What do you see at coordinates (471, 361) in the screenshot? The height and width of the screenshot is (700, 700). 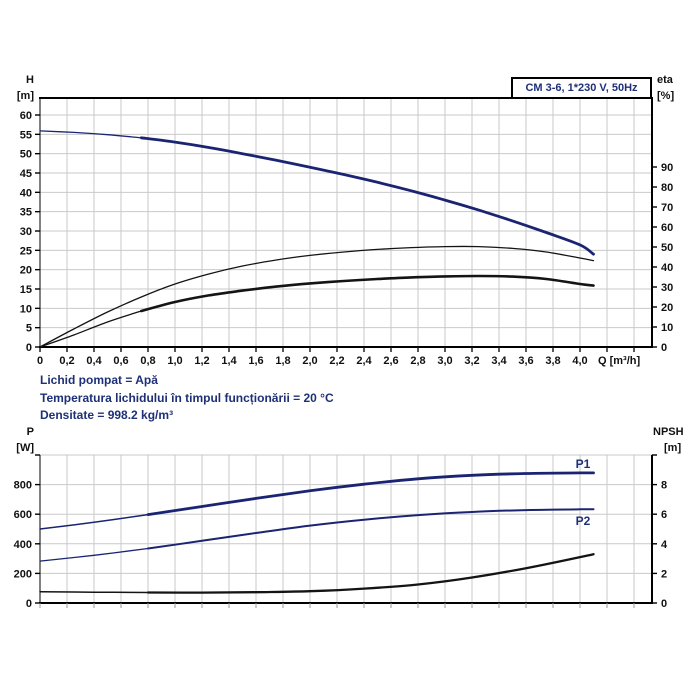 I see `x-tick-label: 3,2` at bounding box center [471, 361].